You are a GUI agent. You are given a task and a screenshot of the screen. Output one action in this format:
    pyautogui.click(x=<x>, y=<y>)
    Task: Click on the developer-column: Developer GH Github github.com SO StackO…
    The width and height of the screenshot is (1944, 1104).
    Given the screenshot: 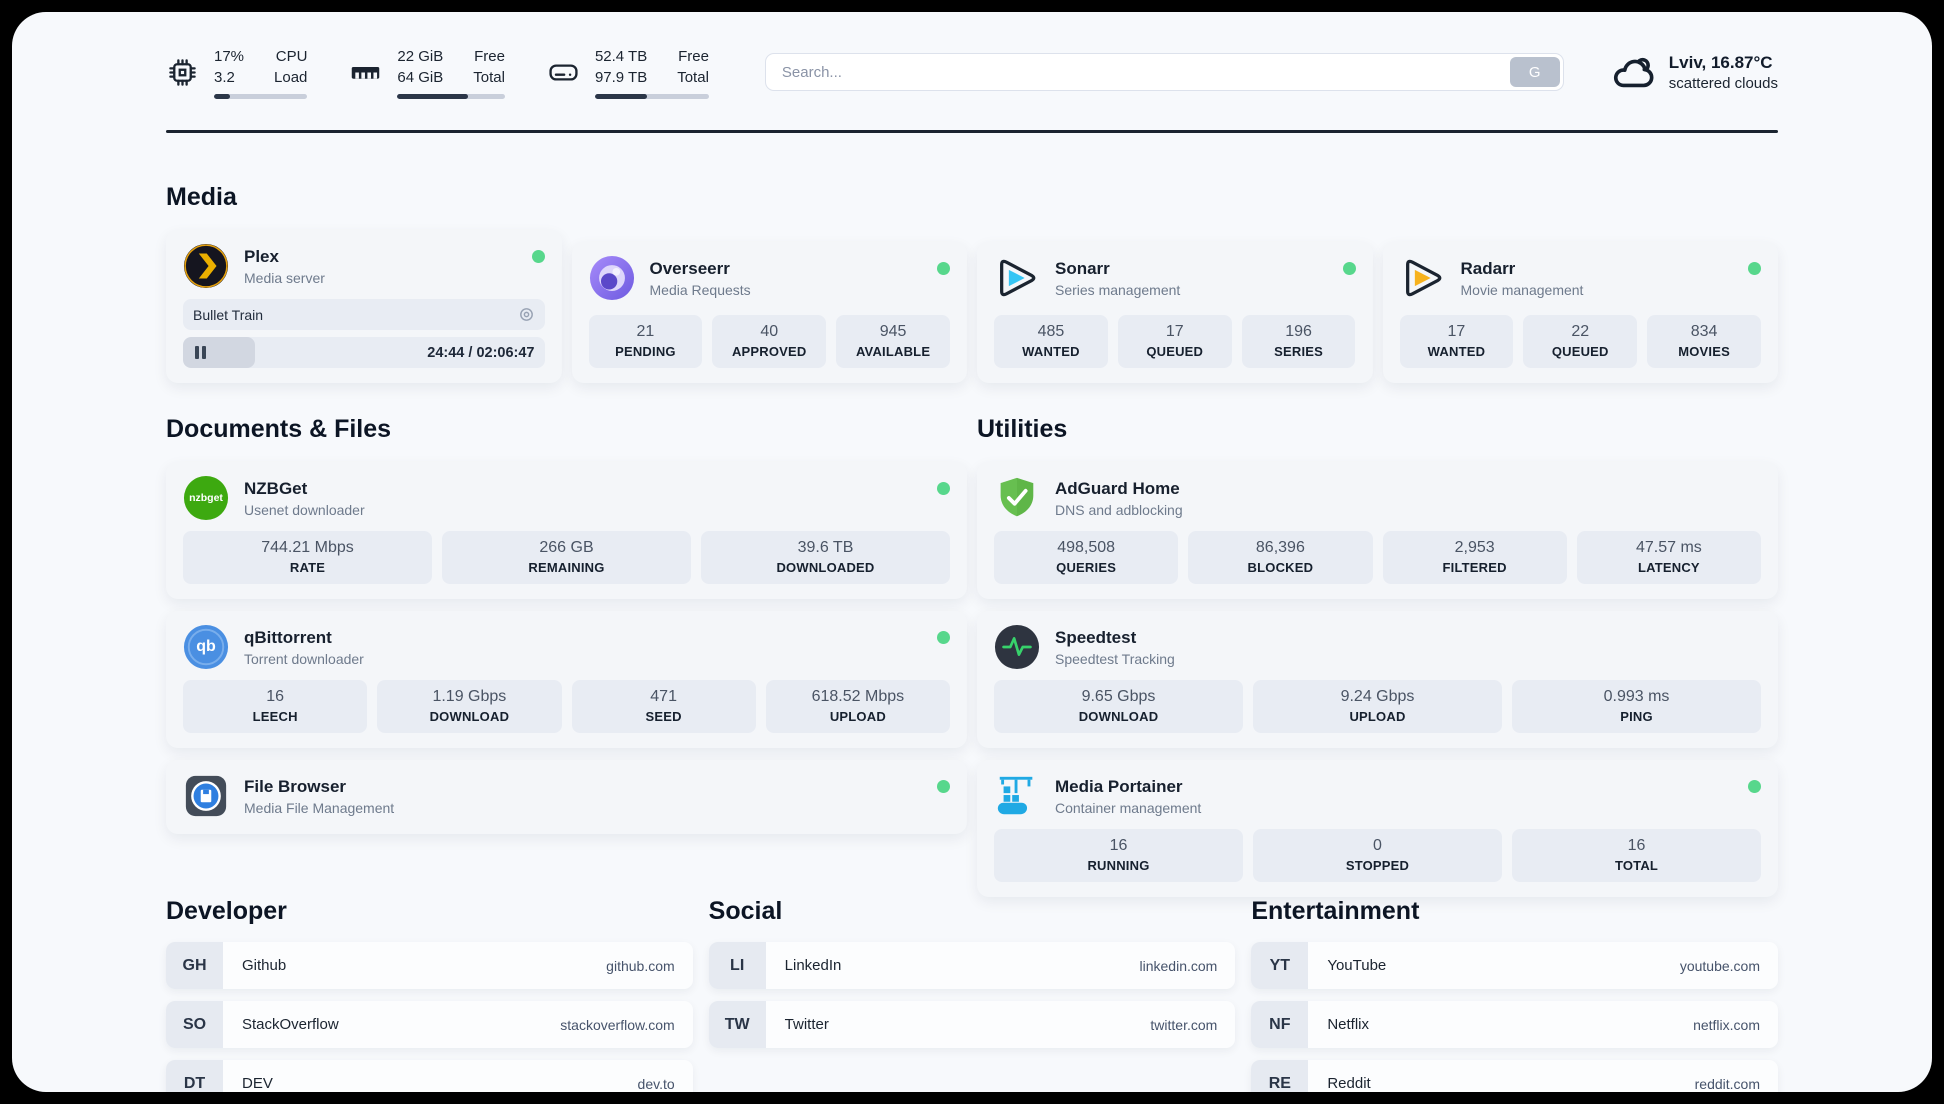 What is the action you would take?
    pyautogui.click(x=429, y=994)
    